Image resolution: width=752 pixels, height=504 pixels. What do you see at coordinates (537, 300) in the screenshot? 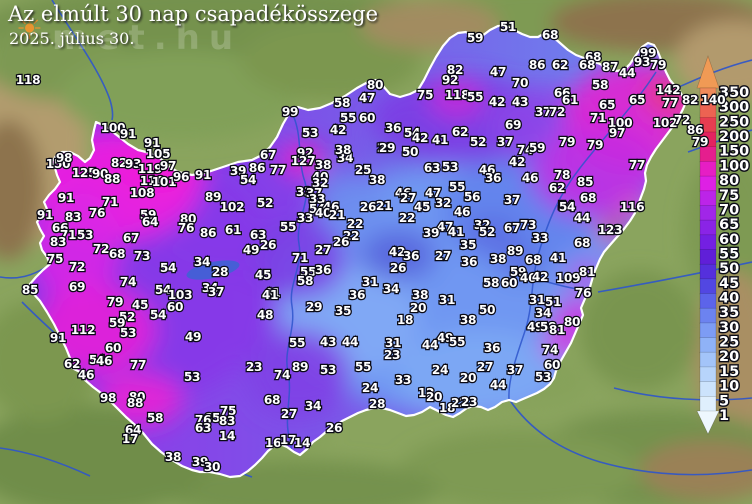
I see `station-value: 31` at bounding box center [537, 300].